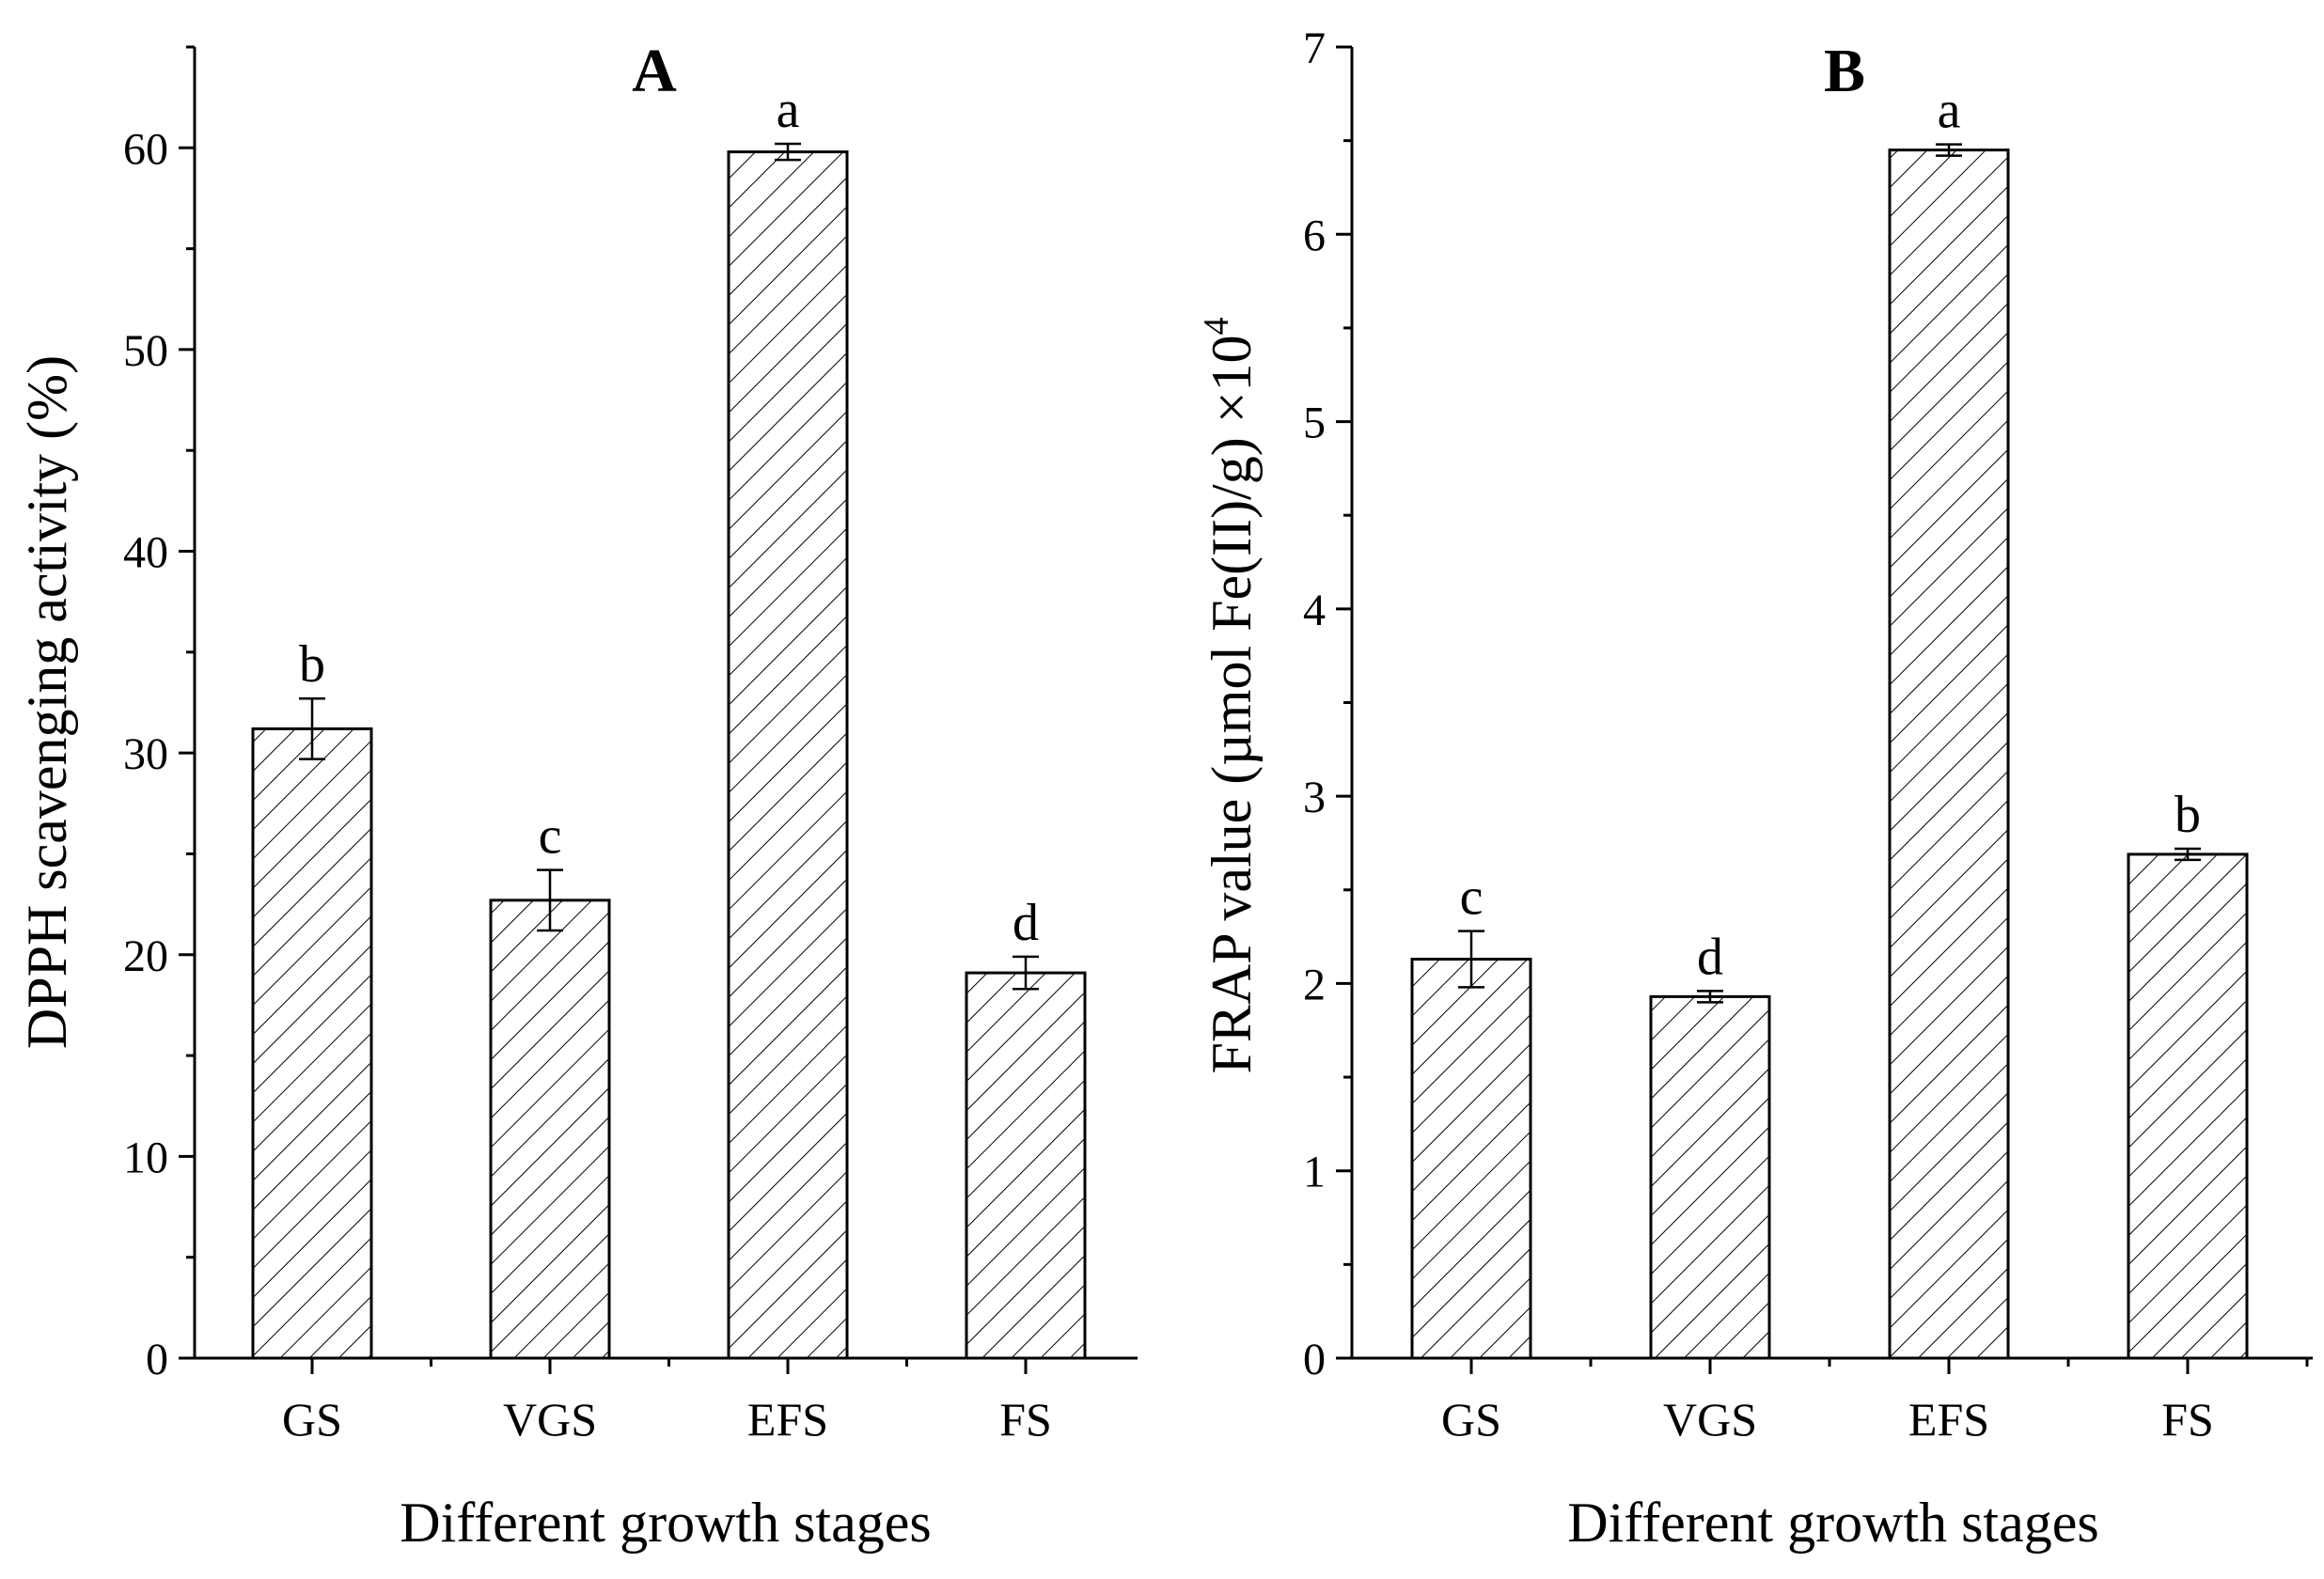 The width and height of the screenshot is (2324, 1579). I want to click on panel-a-y-tick-label: 20, so click(145, 956).